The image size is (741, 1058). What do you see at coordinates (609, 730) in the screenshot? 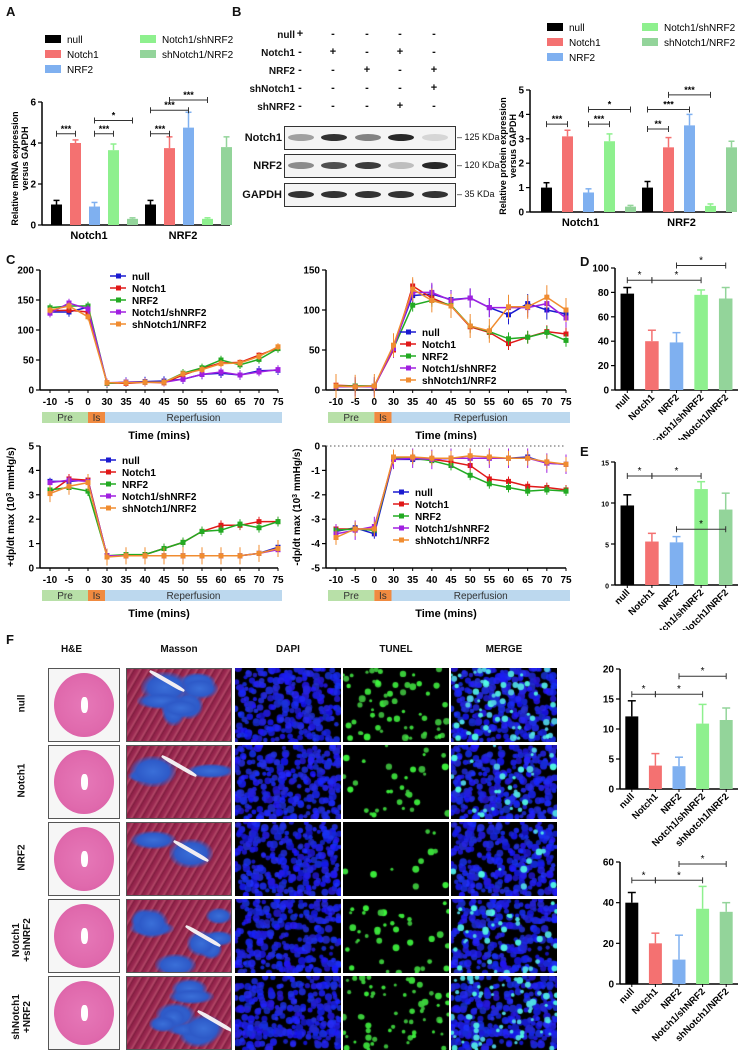
I see `y-tick-label: 10` at bounding box center [609, 730].